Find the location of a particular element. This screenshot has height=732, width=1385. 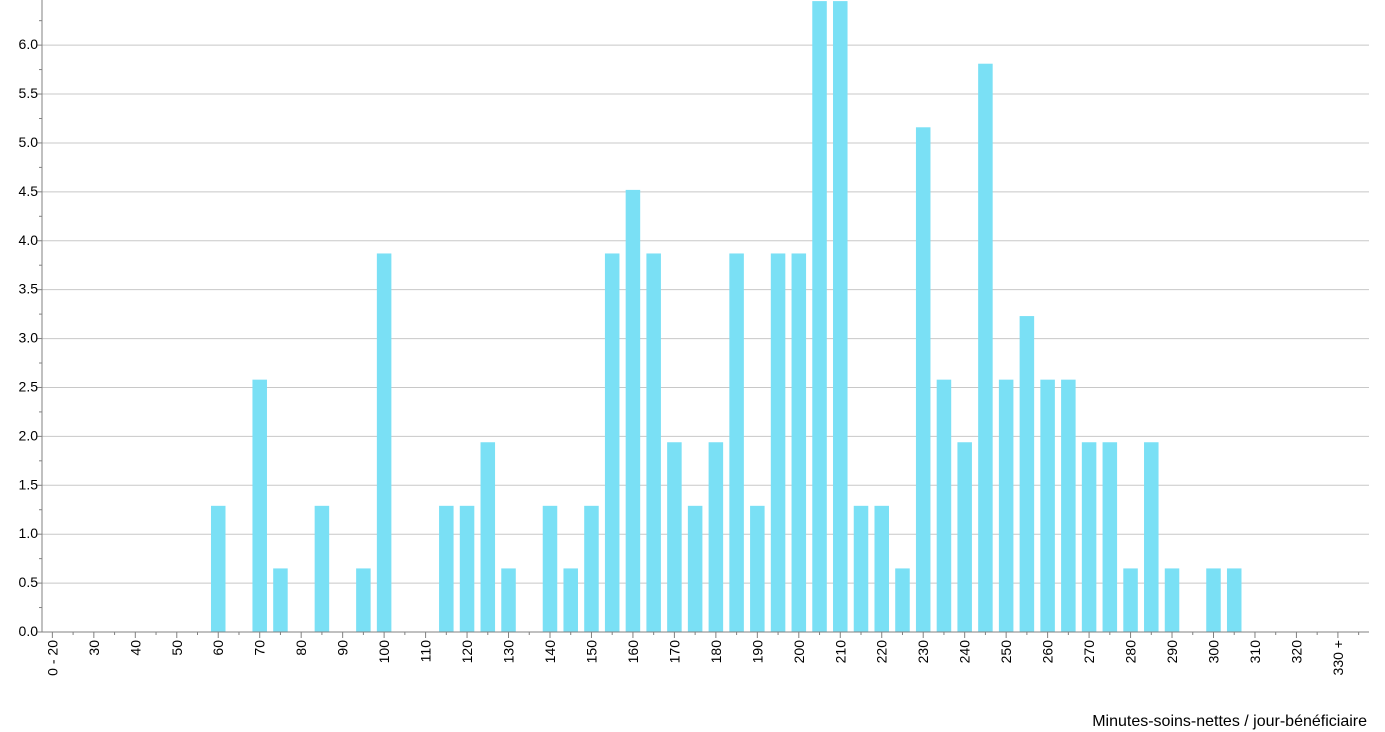

y-tick-labels: 0.0 0.5 1.0 1.5 2.0 2.5 3.0 3.5 4.0 4.5 5.0 5.5 6.0 is located at coordinates (29, 337).